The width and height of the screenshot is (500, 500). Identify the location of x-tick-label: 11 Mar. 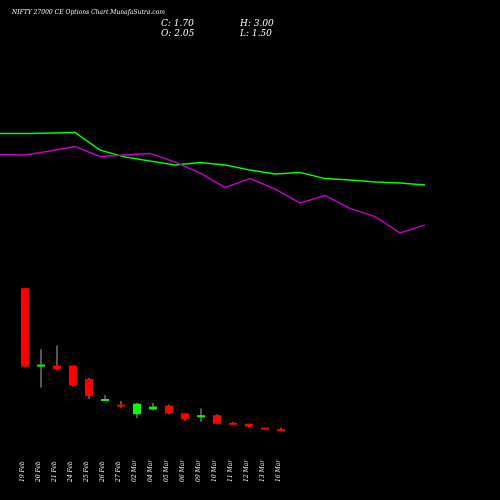
(230, 470).